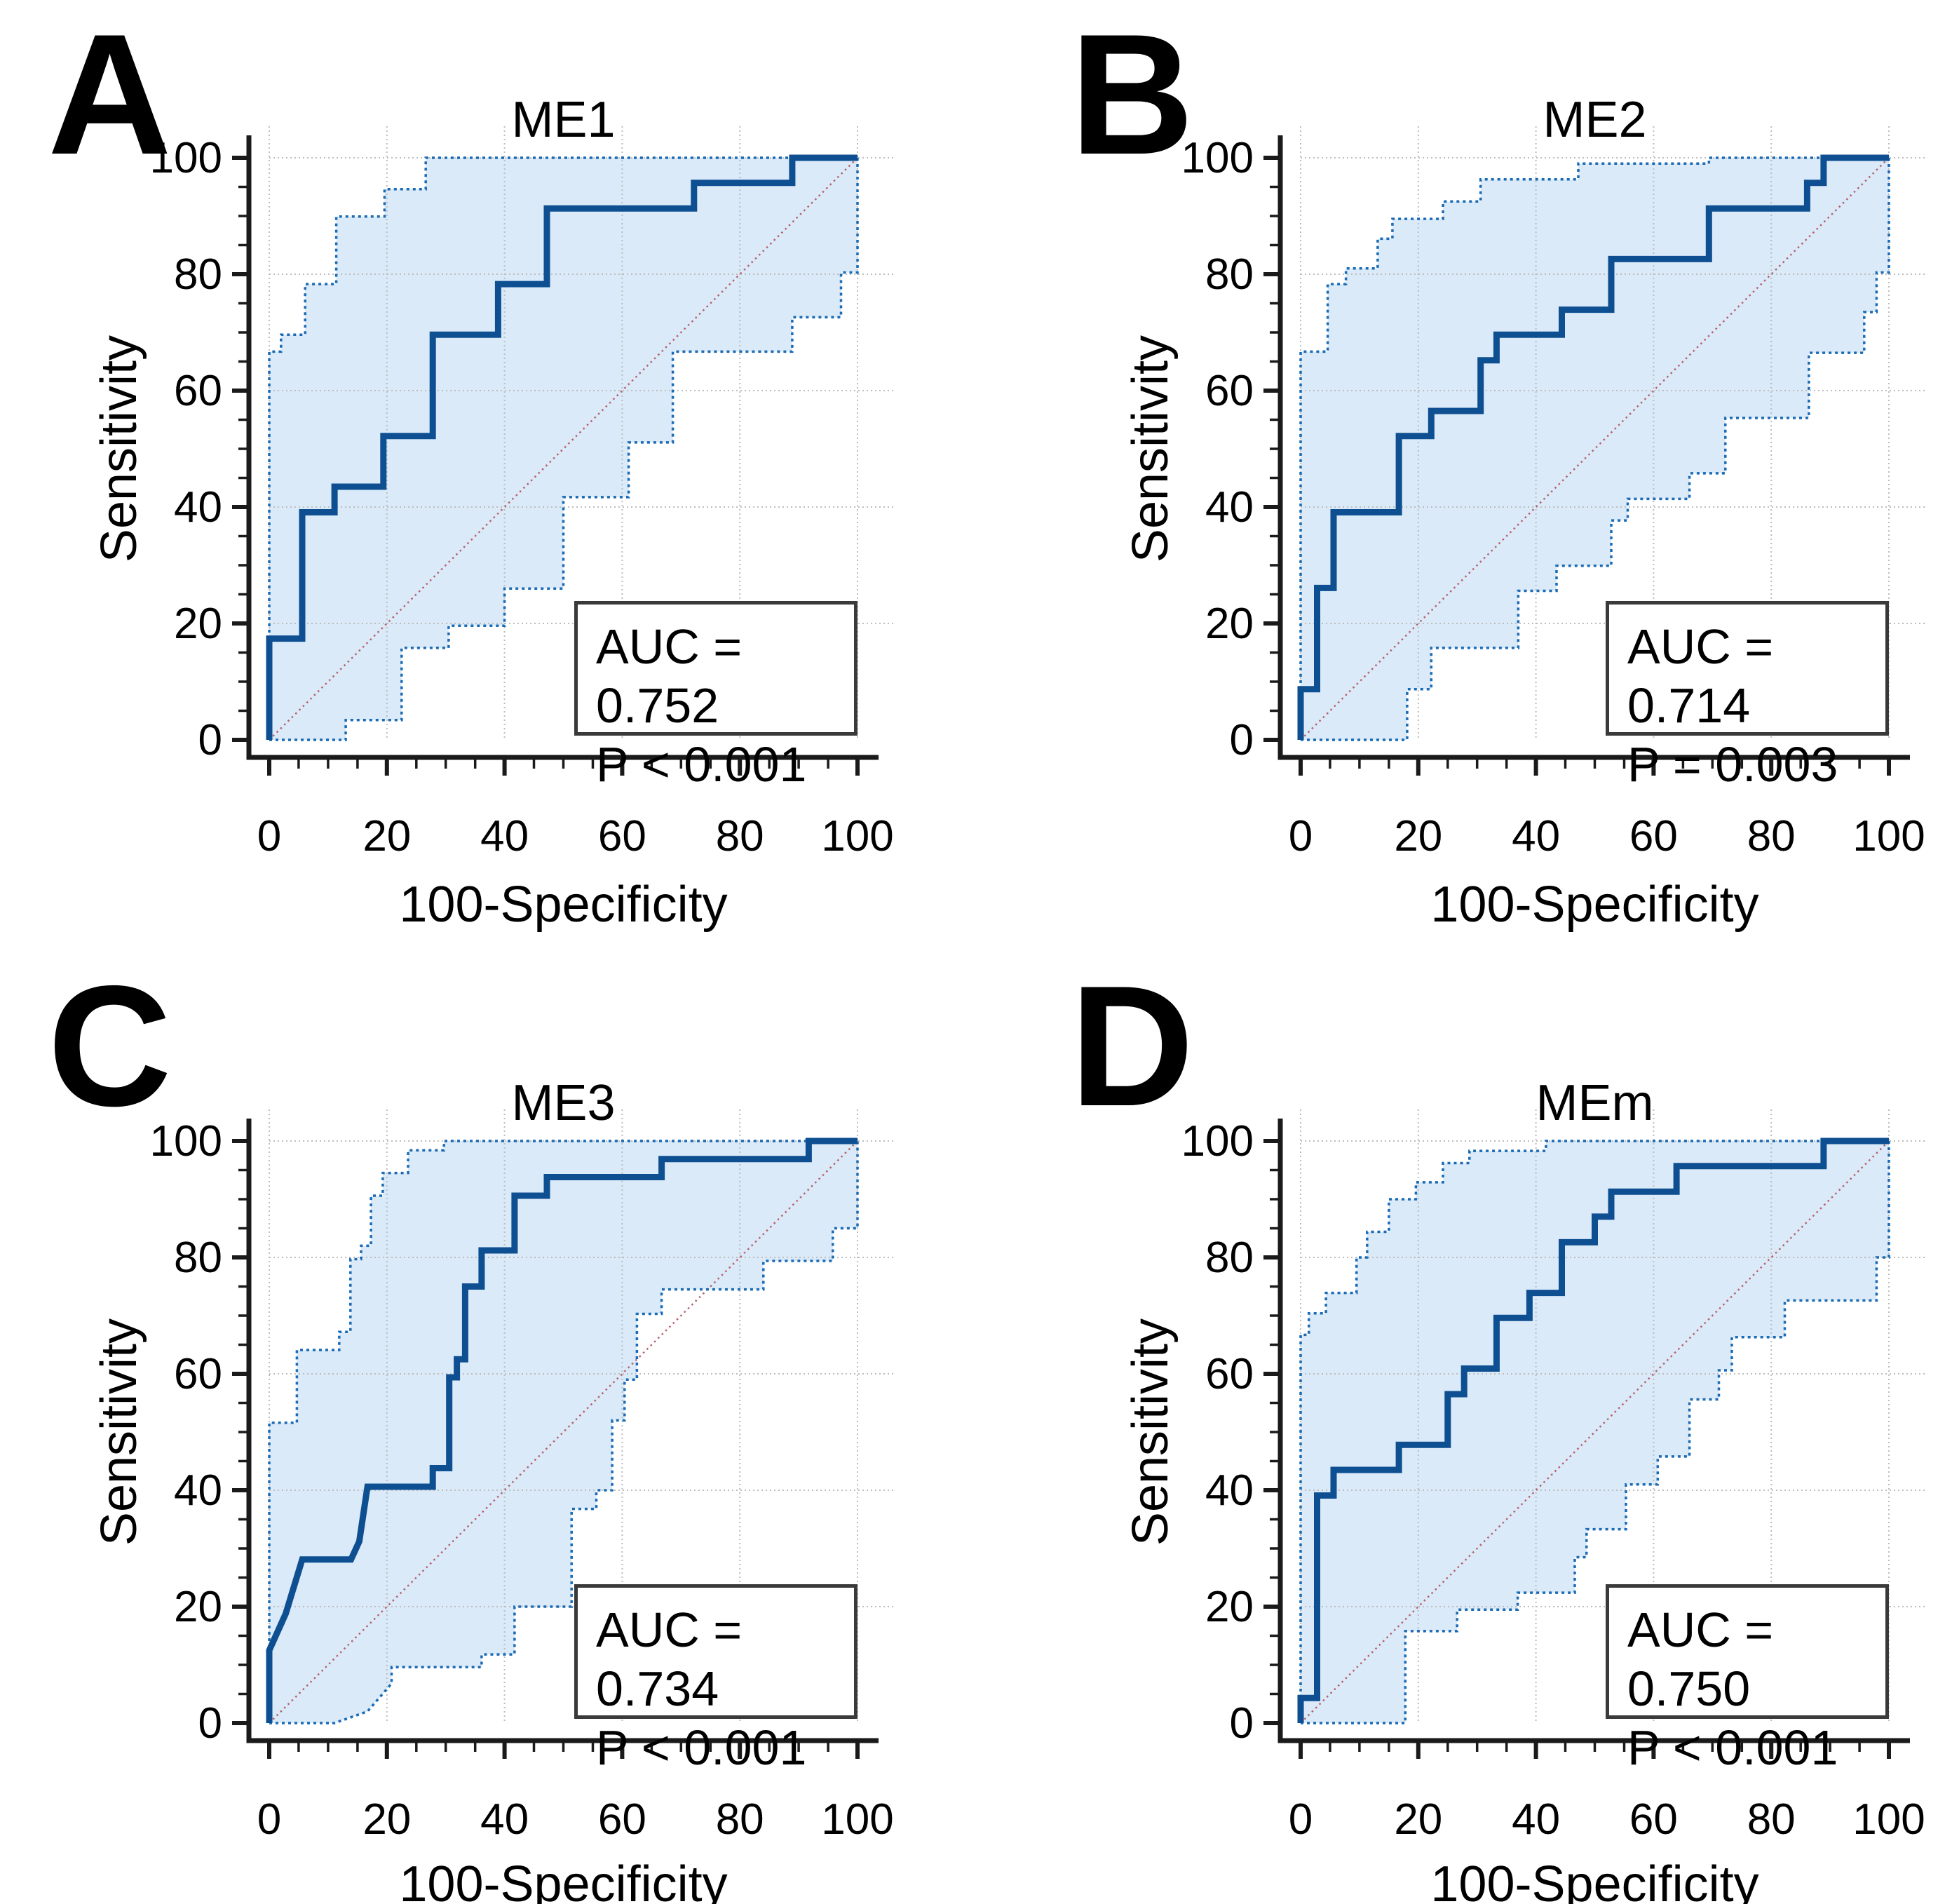  I want to click on chart-title-ME3: ME3, so click(563, 1103).